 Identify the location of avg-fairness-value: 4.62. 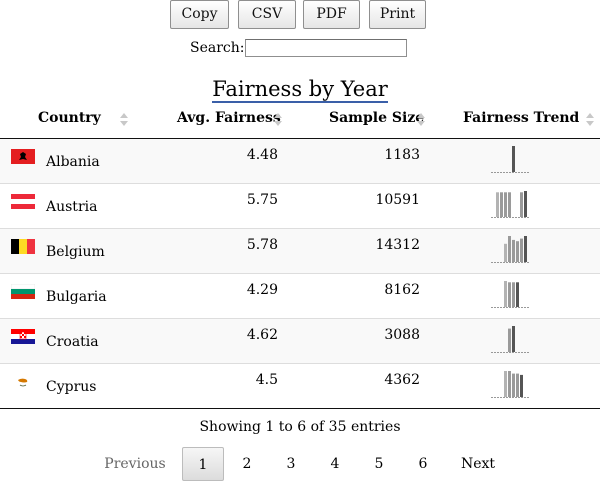
(262, 335).